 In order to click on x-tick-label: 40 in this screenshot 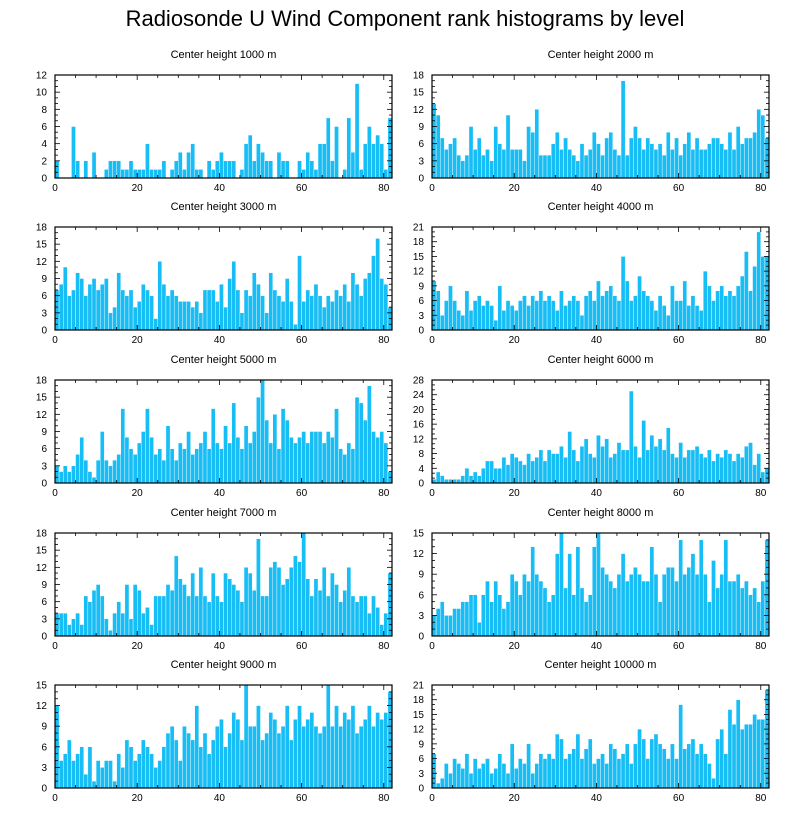, I will do `click(220, 646)`.